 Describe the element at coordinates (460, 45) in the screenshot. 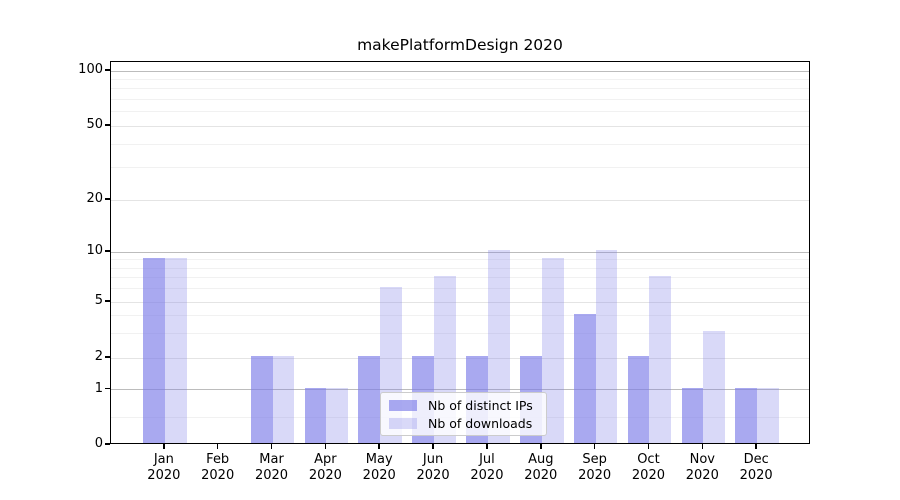

I see `chart-title: makePlatformDesign 2020` at that location.